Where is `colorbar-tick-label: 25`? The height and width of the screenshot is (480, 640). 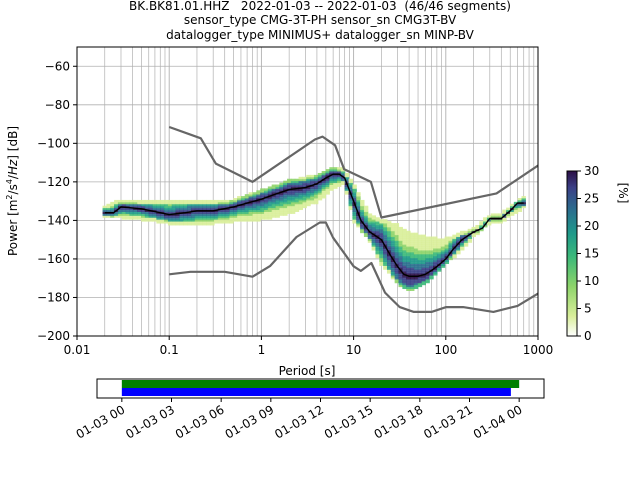
colorbar-tick-label: 25 is located at coordinates (591, 199).